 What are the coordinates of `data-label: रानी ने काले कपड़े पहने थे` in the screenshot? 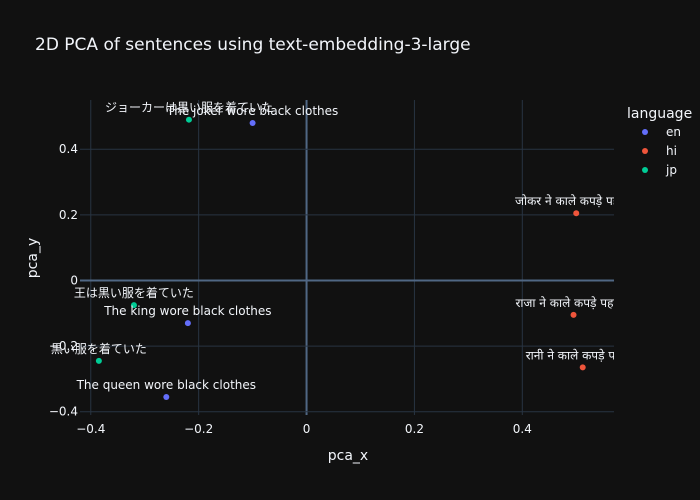 It's located at (583, 355).